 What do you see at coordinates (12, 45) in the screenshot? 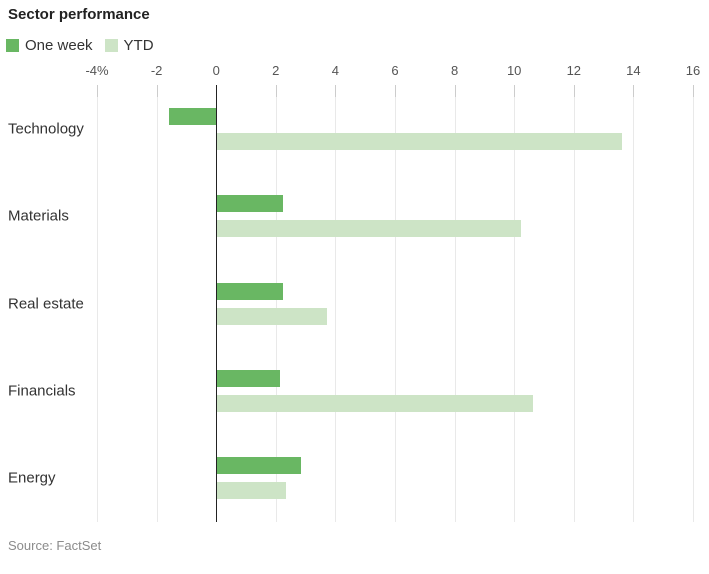
I see `one-week-swatch-icon` at bounding box center [12, 45].